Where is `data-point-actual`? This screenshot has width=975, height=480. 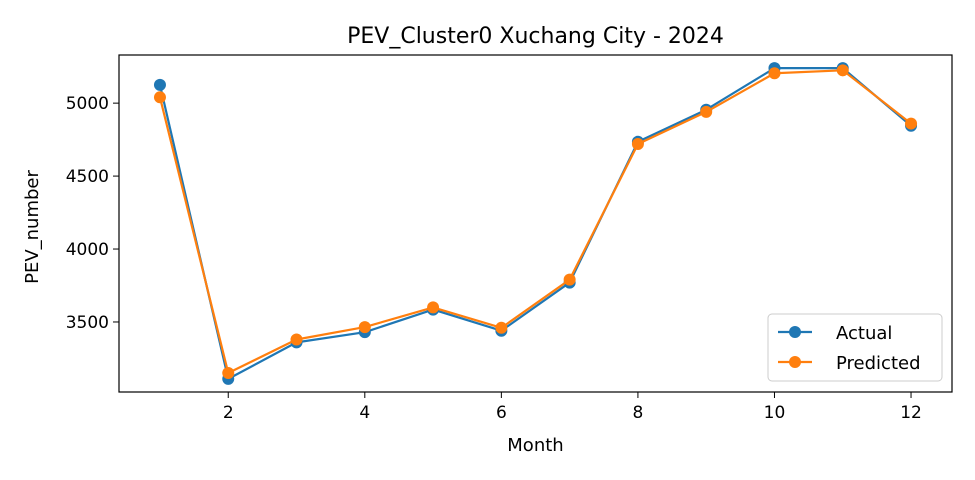
data-point-actual is located at coordinates (159, 84).